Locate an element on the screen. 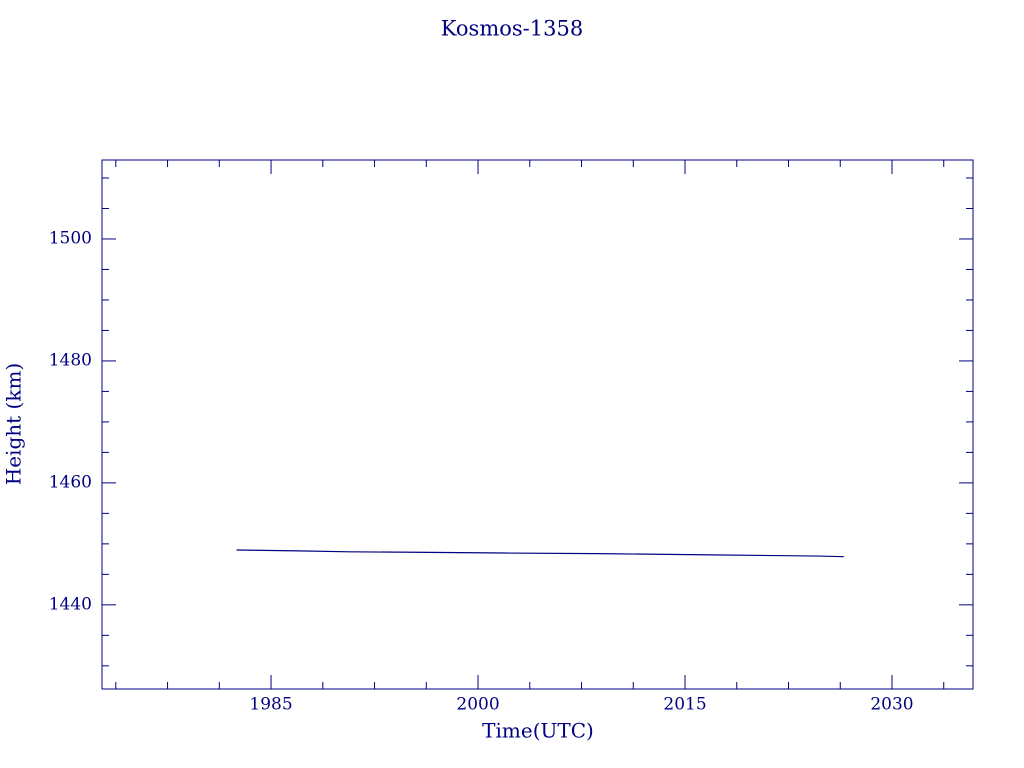 The height and width of the screenshot is (768, 1024). y-tick-label: 1460 is located at coordinates (70, 482).